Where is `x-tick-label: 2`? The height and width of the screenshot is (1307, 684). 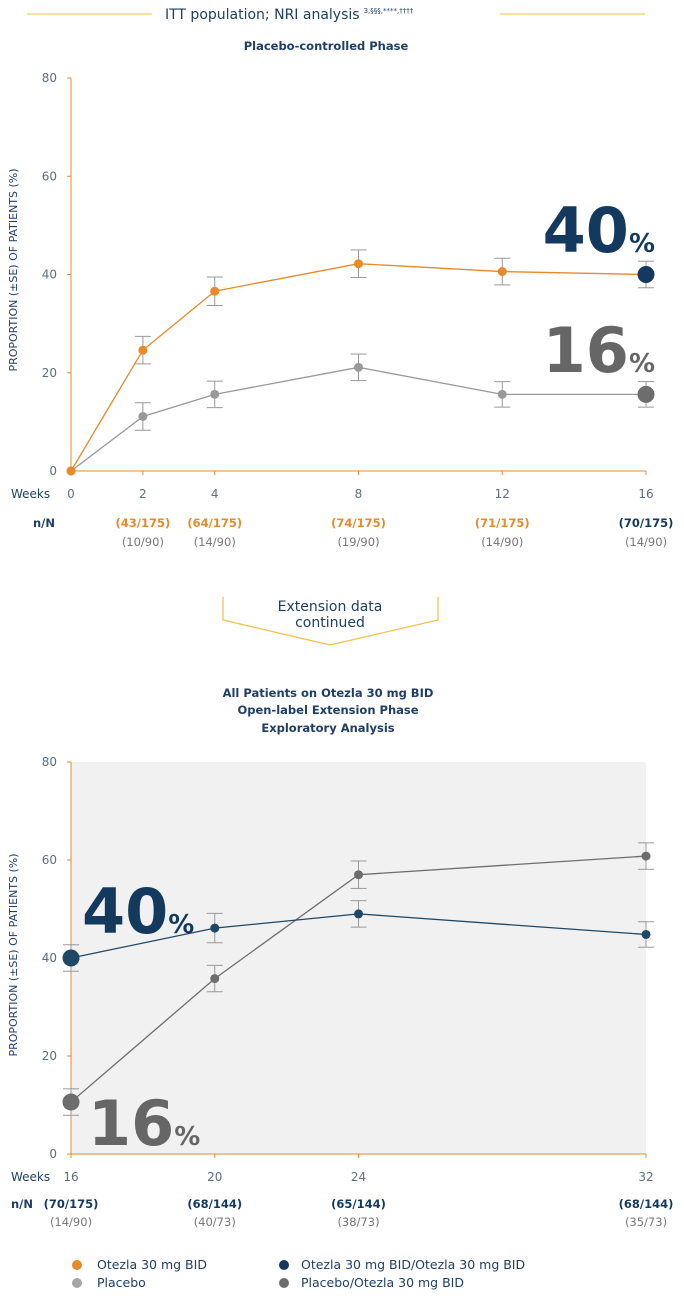 x-tick-label: 2 is located at coordinates (143, 494).